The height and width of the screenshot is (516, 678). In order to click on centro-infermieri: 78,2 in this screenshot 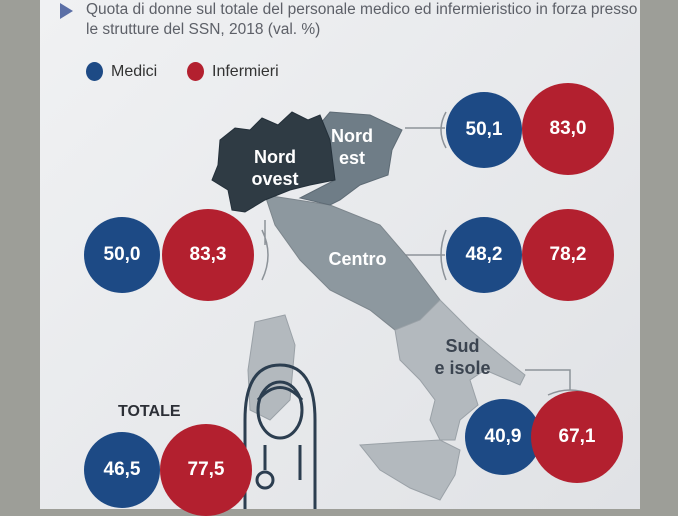, I will do `click(568, 255)`.